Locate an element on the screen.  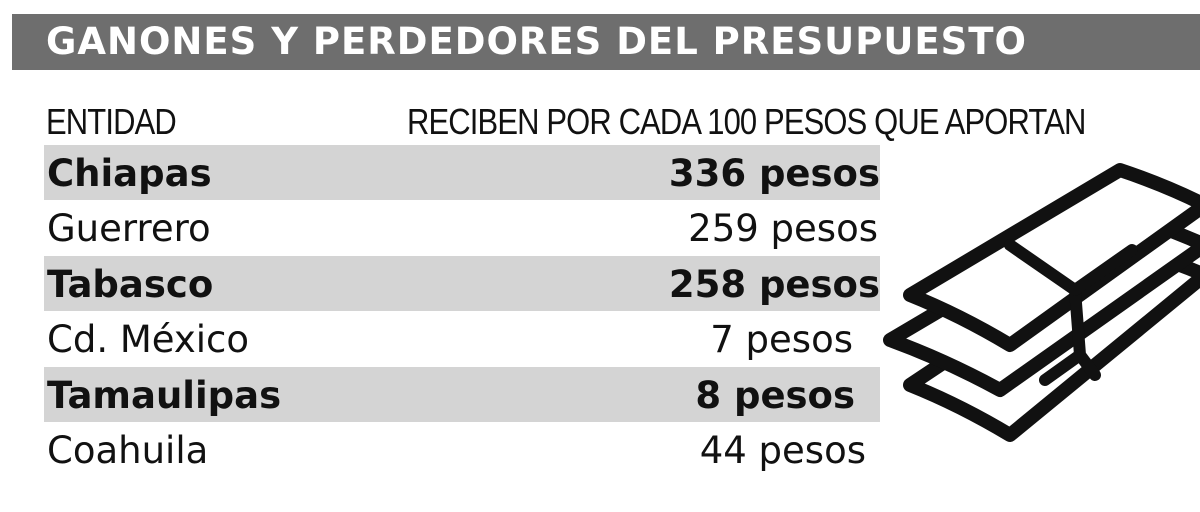
table-row: Tabasco 258 pesos is located at coordinates (462, 283).